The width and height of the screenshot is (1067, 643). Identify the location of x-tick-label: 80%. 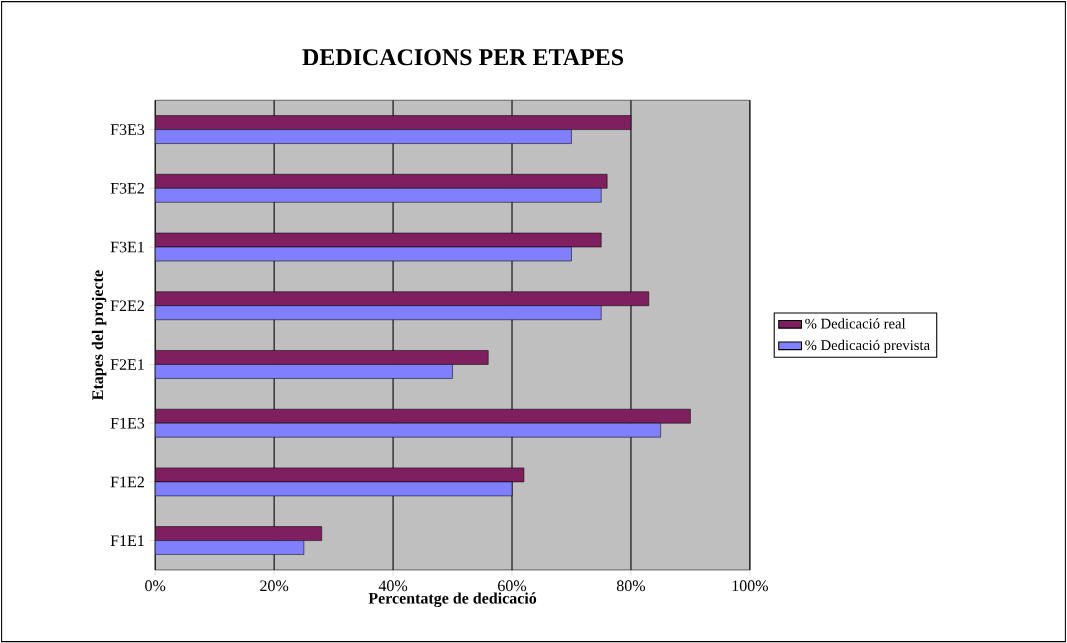
(631, 586).